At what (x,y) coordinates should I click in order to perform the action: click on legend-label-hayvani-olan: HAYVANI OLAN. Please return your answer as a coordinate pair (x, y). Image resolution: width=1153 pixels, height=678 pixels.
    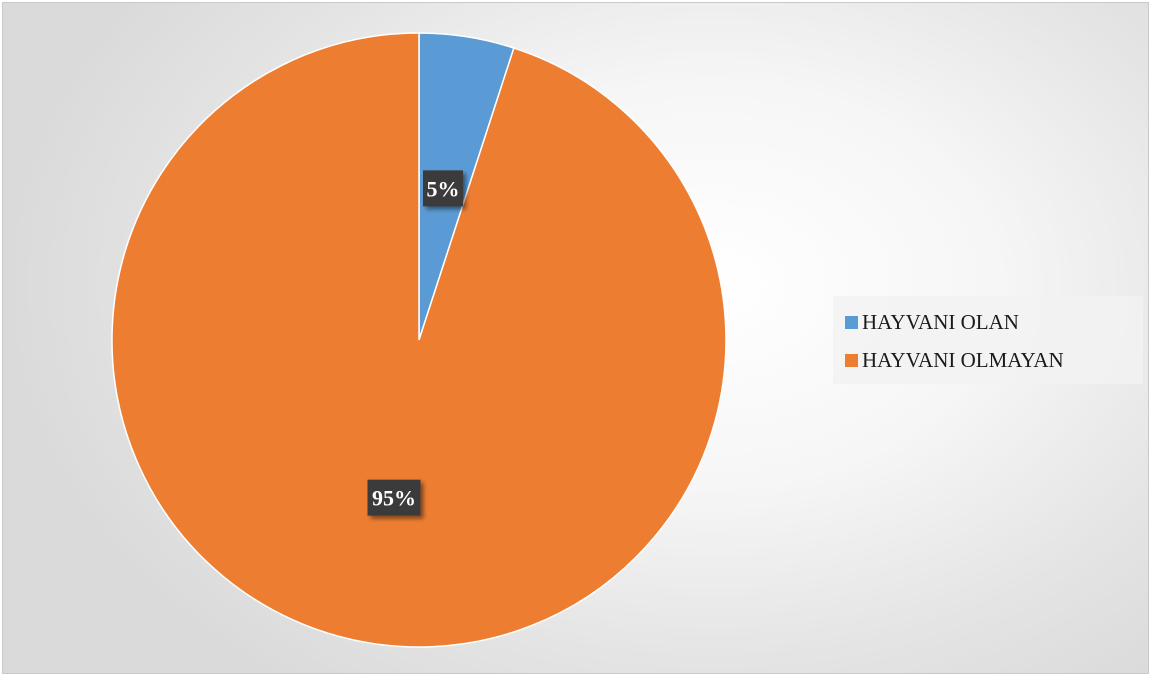
    Looking at the image, I should click on (940, 322).